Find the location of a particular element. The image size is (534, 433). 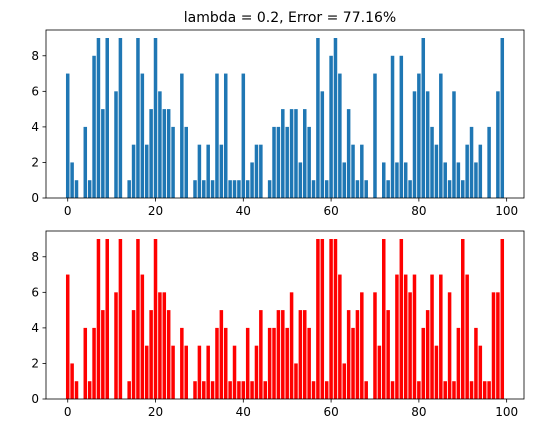

x-tick-label: 80 is located at coordinates (418, 412).